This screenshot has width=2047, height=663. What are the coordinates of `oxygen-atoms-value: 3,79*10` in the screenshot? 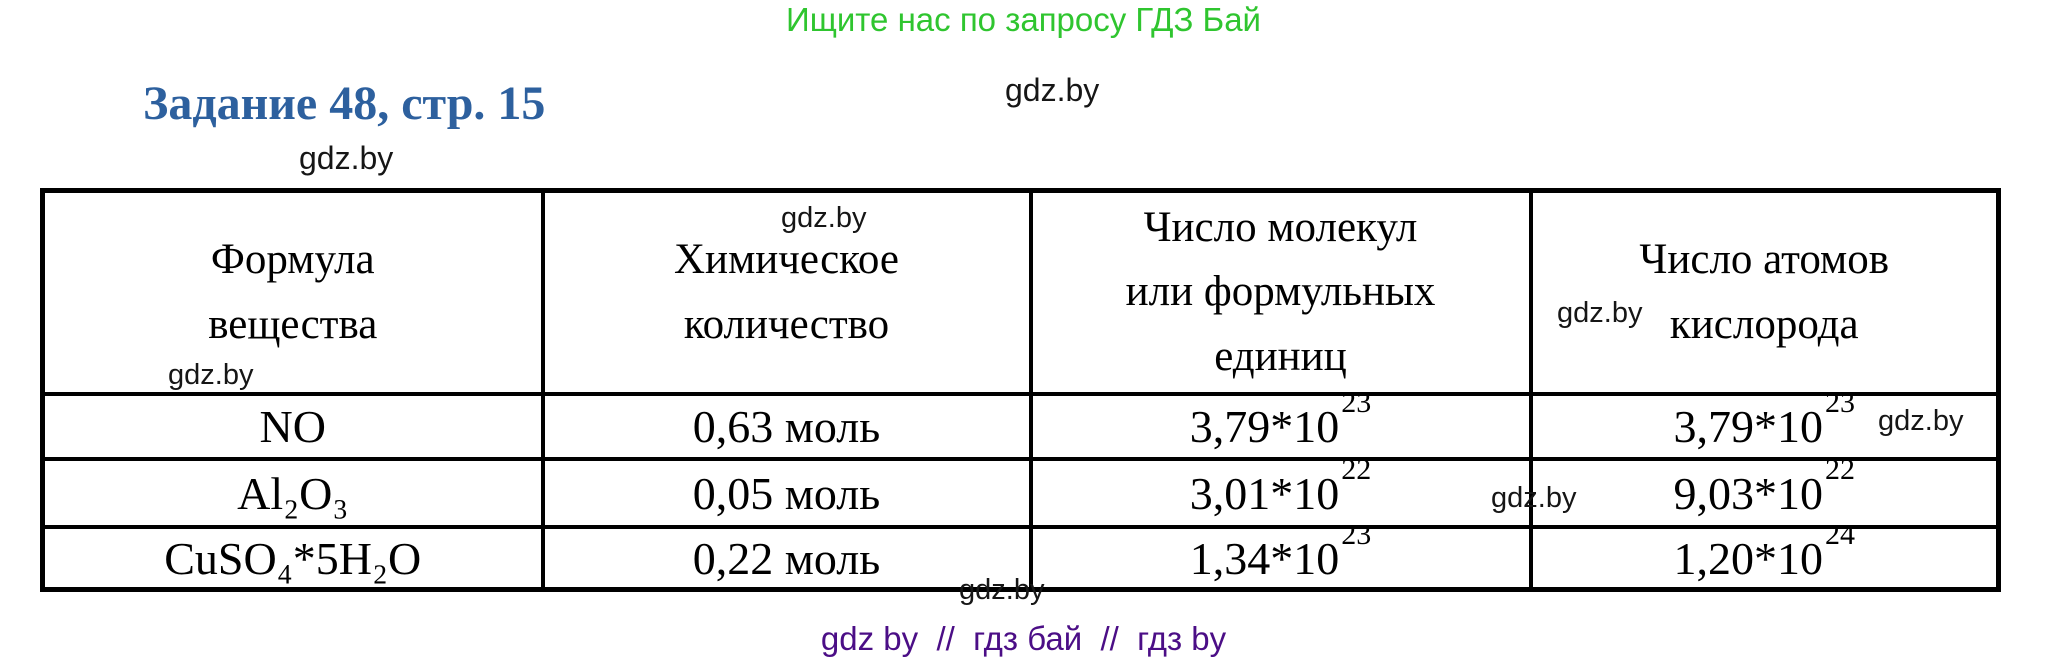 It's located at (1748, 426).